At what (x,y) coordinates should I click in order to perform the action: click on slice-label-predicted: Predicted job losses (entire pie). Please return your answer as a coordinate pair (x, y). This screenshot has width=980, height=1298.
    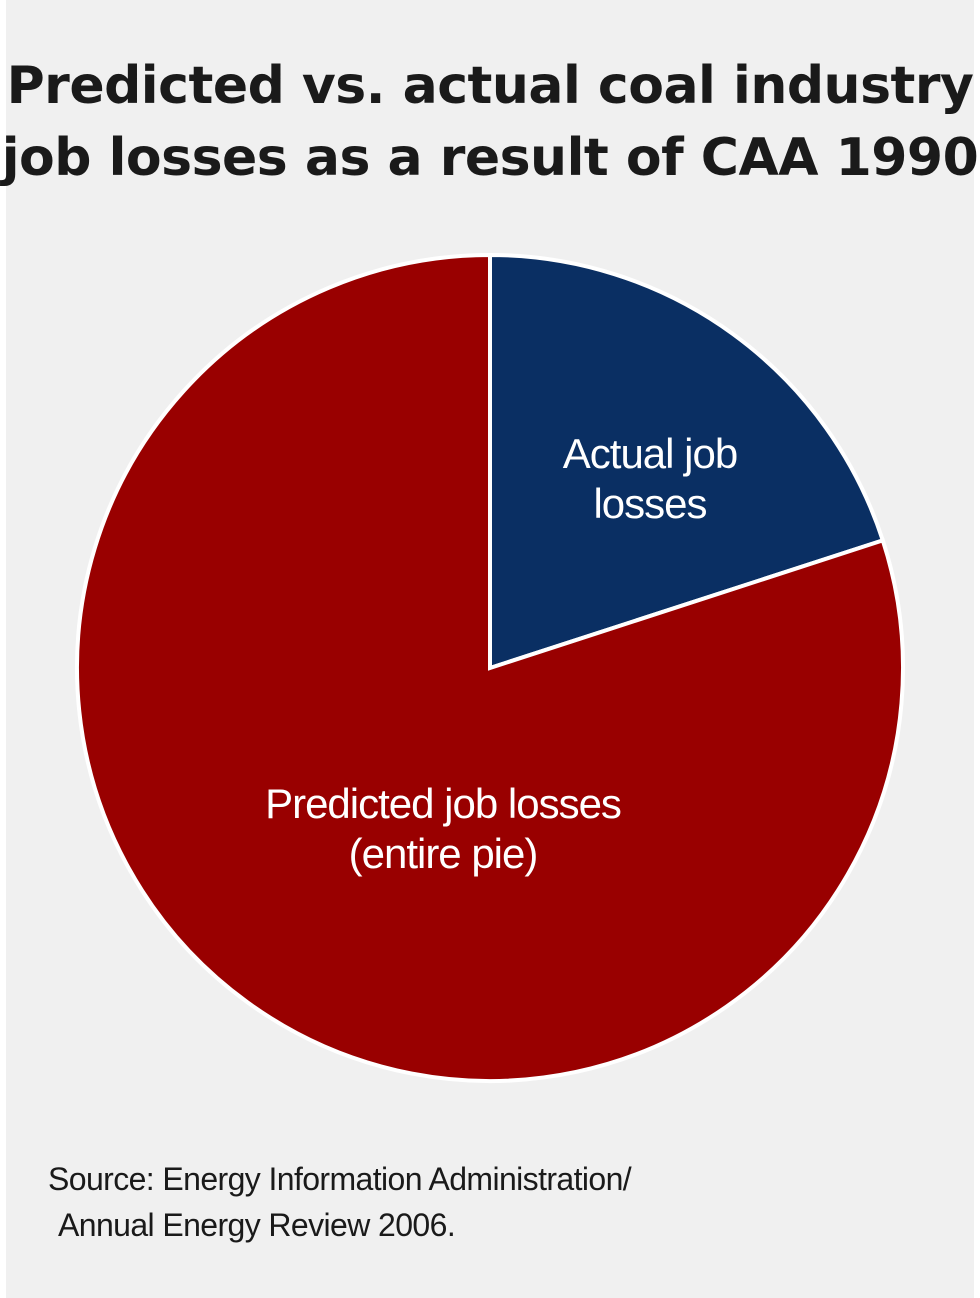
    Looking at the image, I should click on (443, 828).